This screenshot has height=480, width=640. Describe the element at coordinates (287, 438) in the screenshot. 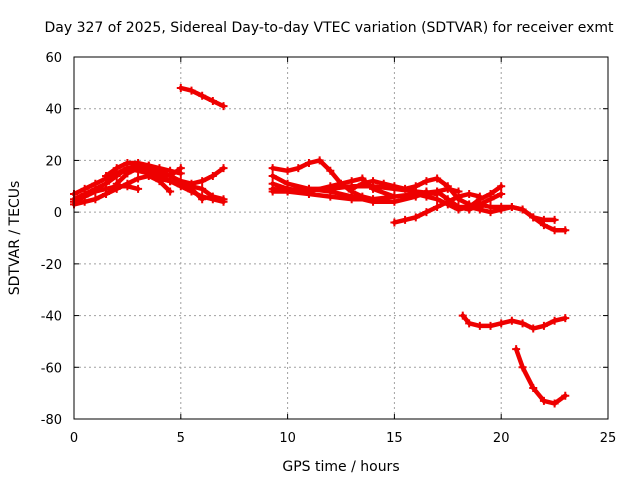

I see `x-tick-label: 10` at that location.